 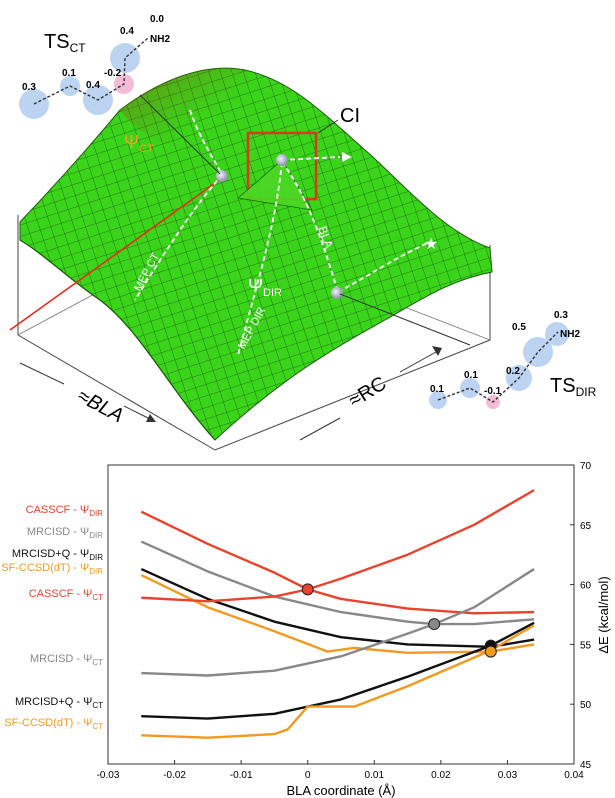 What do you see at coordinates (493, 391) in the screenshot?
I see `svg-text: -0.1` at bounding box center [493, 391].